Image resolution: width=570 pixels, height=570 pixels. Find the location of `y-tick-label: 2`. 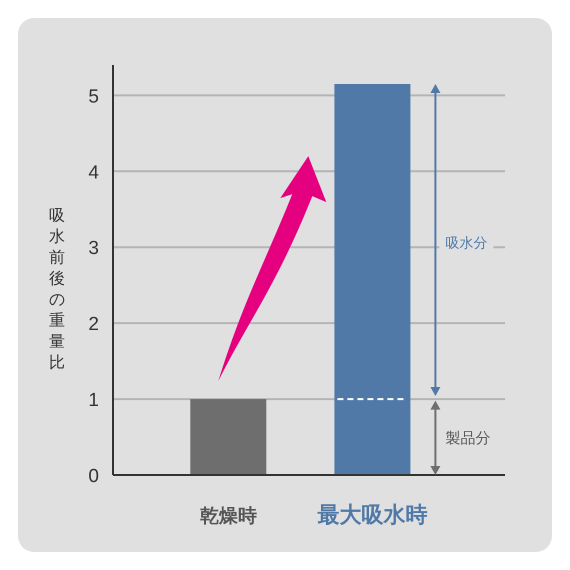

y-tick-label: 2 is located at coordinates (93, 325).